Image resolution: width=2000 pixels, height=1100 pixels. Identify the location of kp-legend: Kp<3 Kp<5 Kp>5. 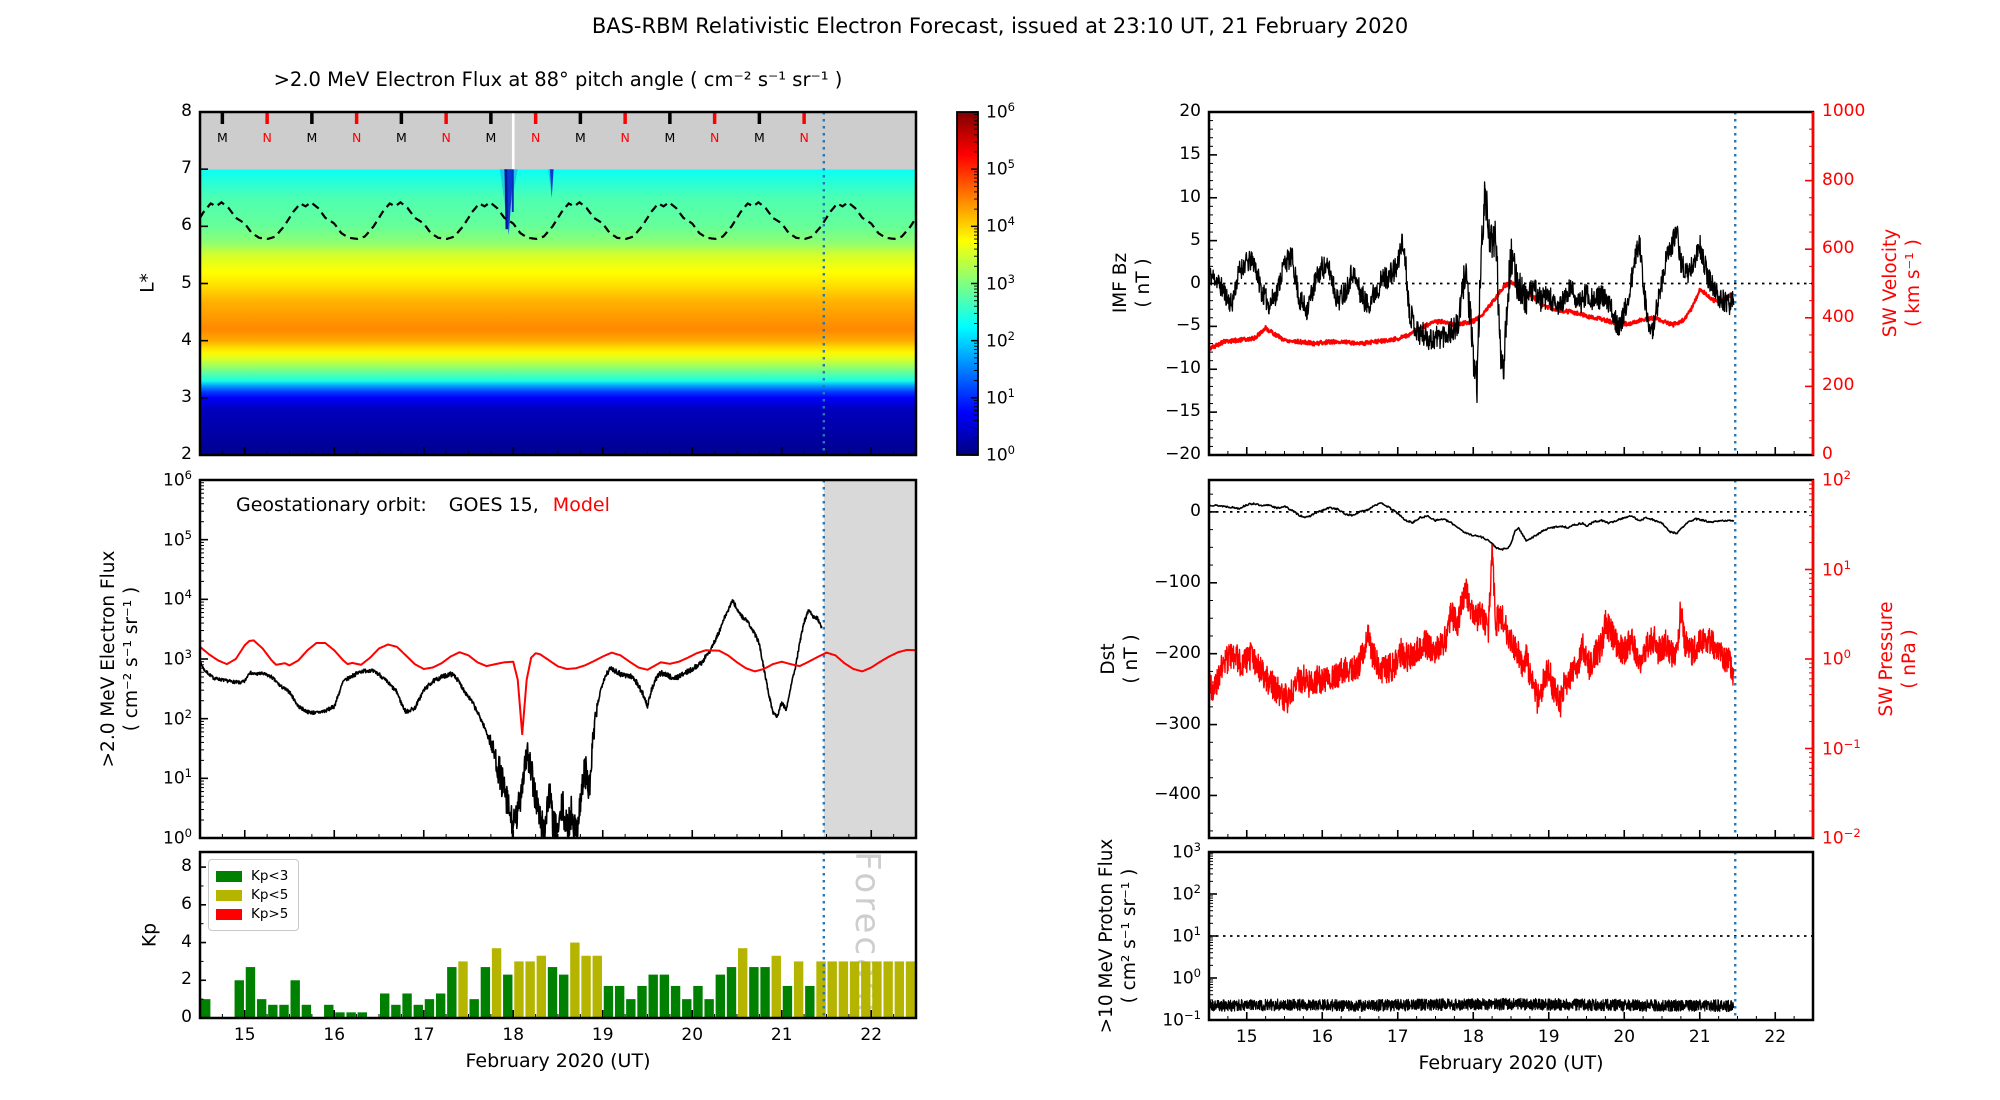
(254, 895).